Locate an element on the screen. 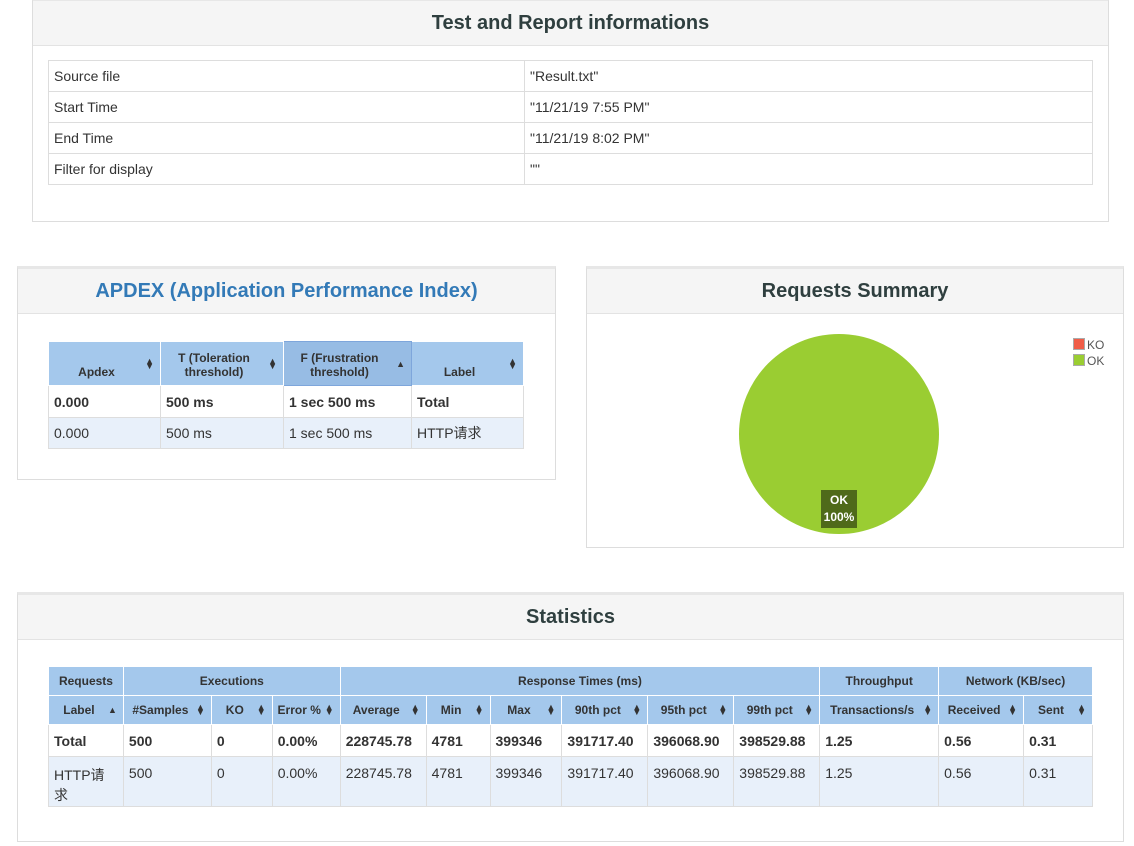 Image resolution: width=1134 pixels, height=846 pixels. info-value: "11/21/19 7:55 PM" is located at coordinates (808, 107).